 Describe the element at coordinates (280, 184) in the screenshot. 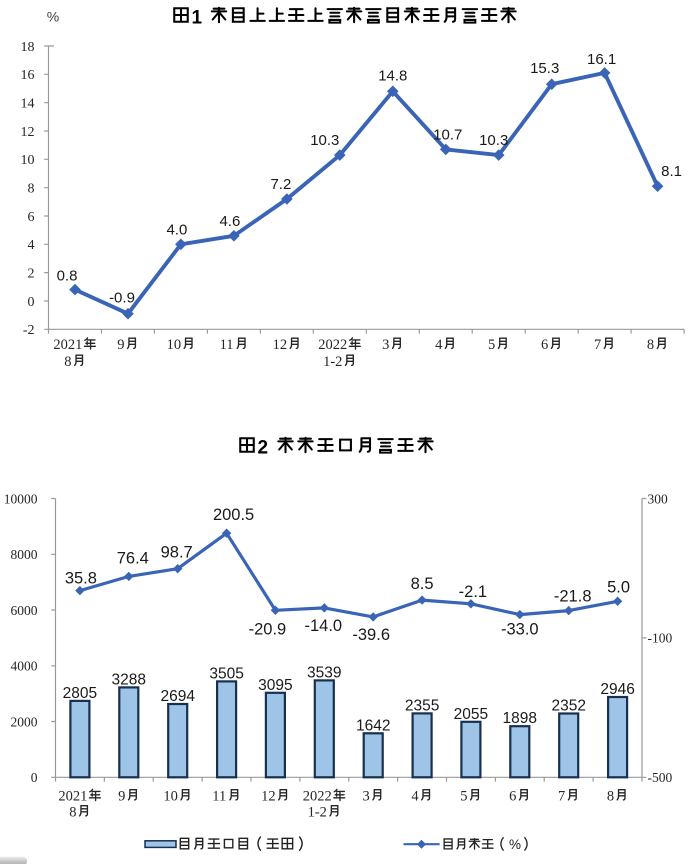

I see `svg-text: 7.2` at that location.